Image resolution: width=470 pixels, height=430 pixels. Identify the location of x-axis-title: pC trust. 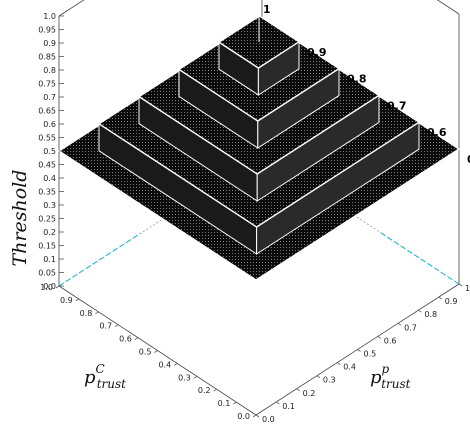
(105, 376).